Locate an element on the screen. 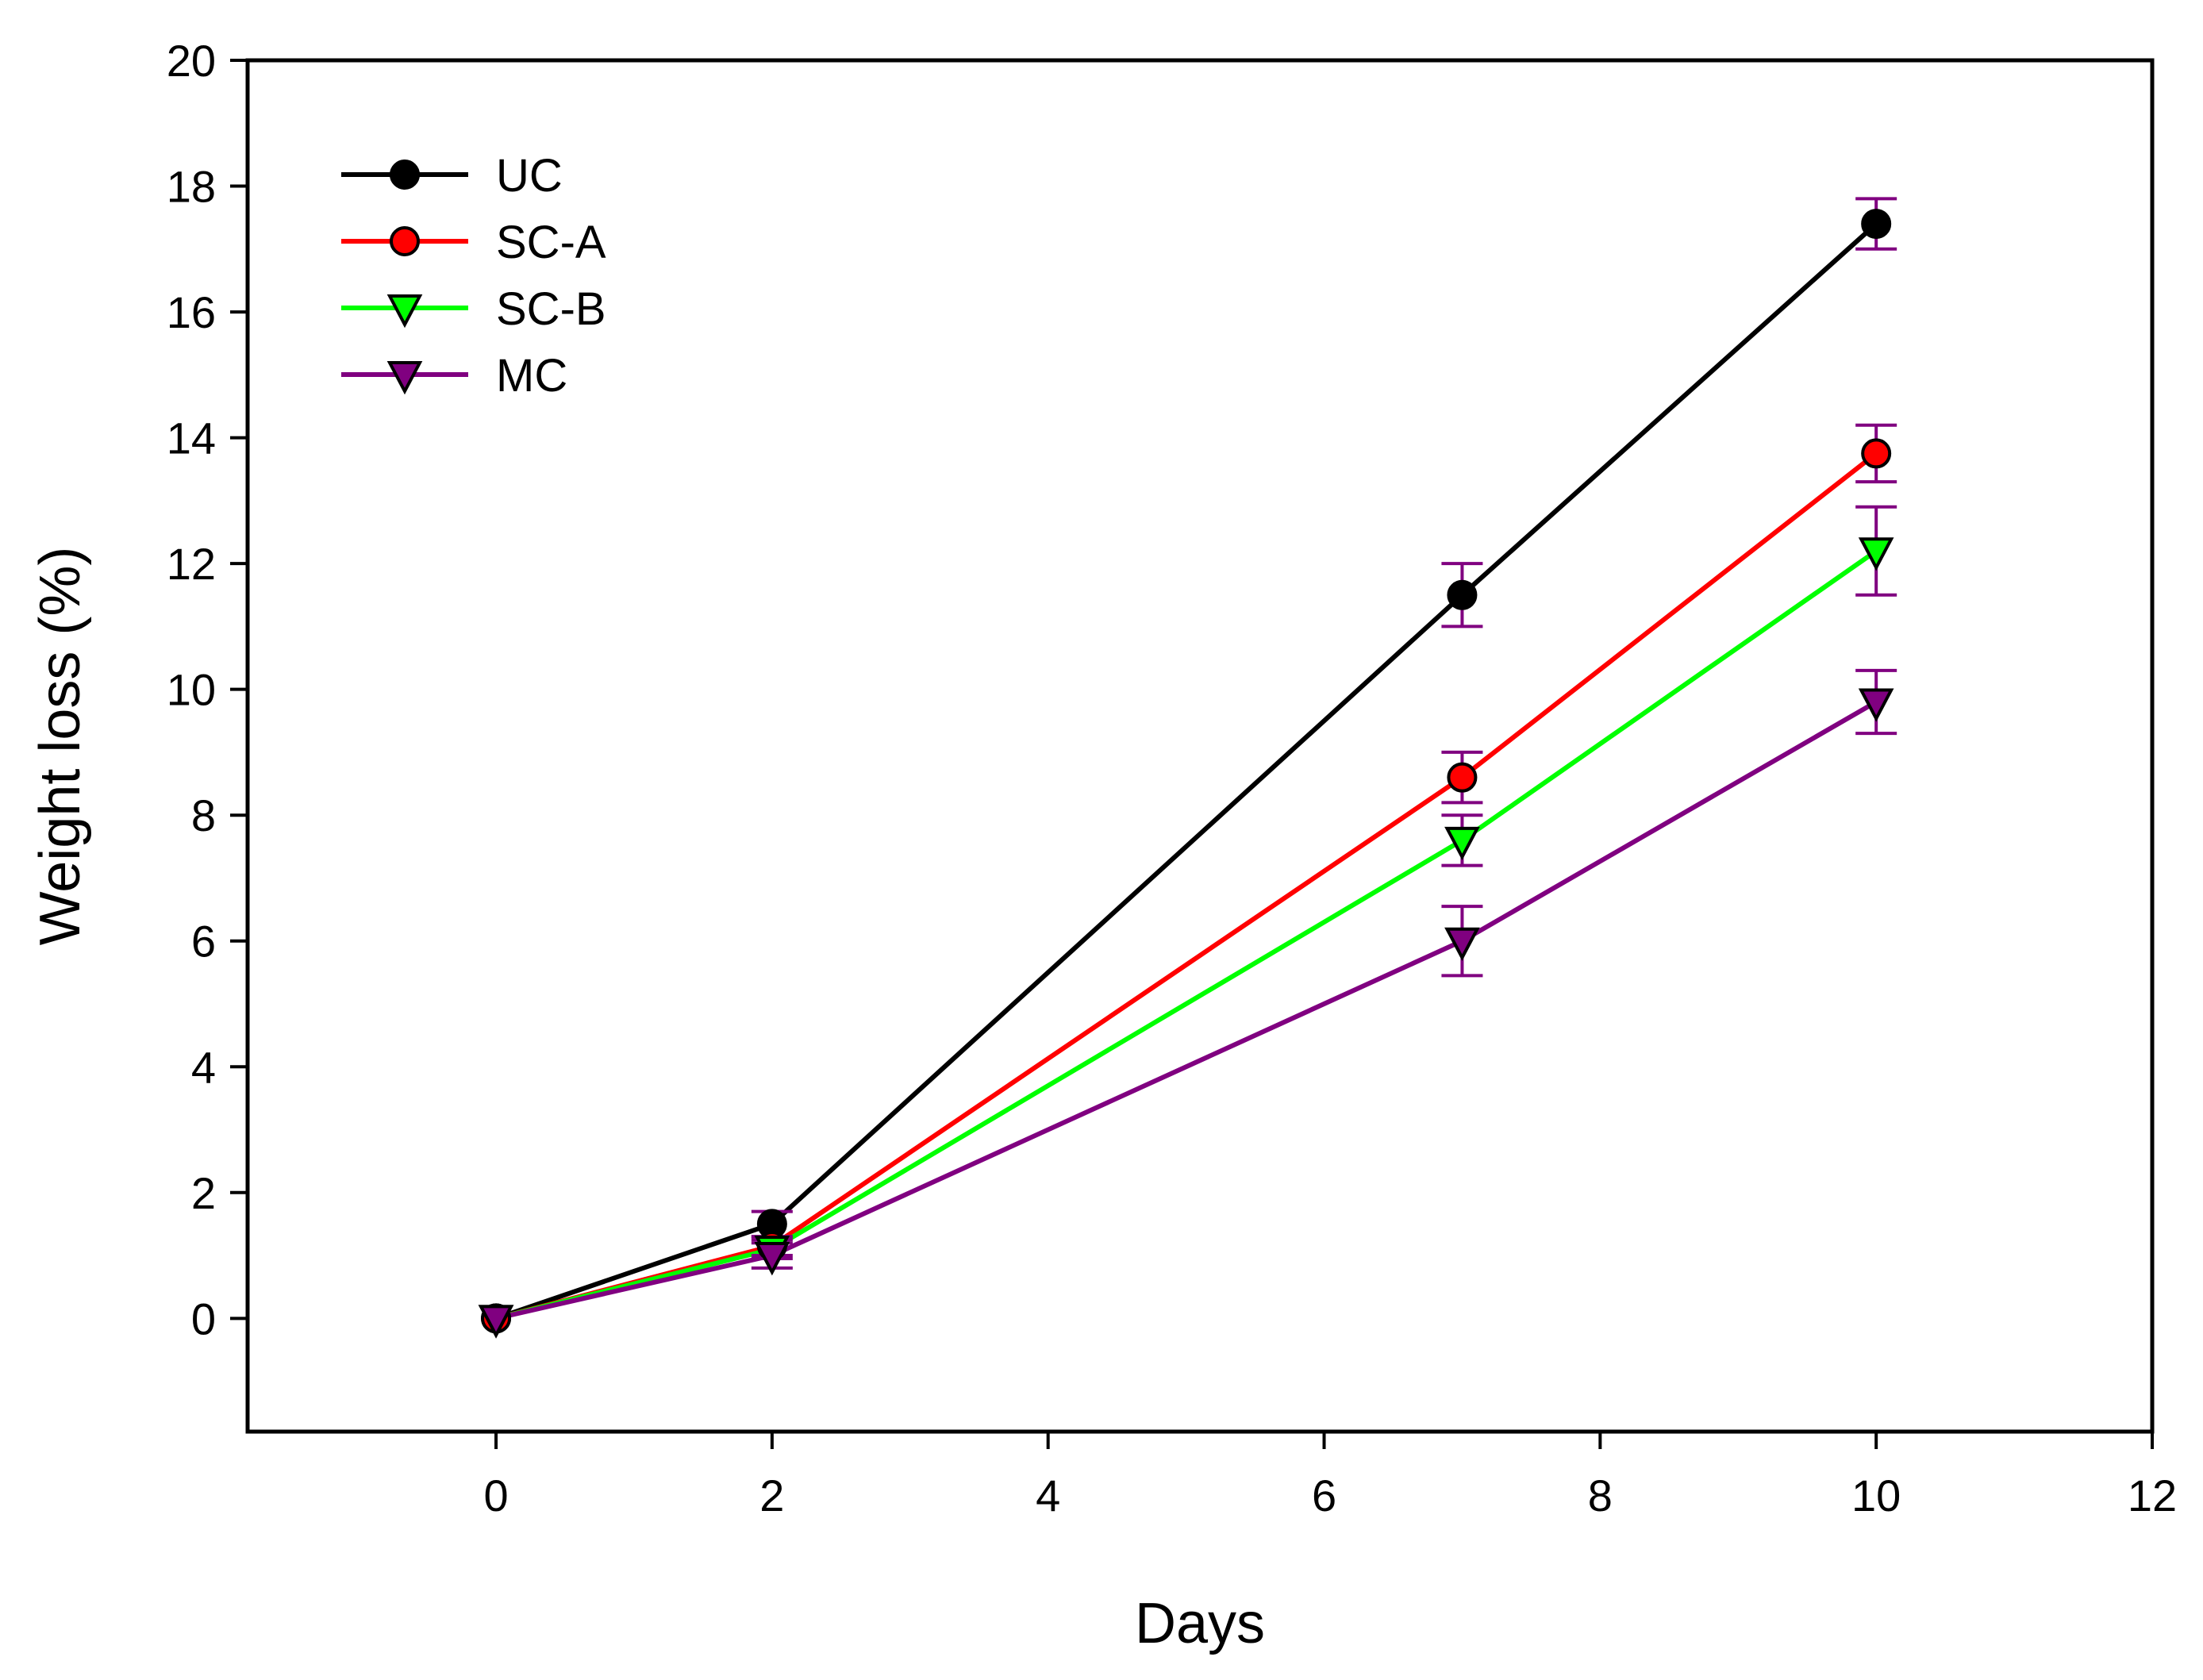 The width and height of the screenshot is (2203, 1680). x-tick-label: 6 is located at coordinates (1324, 1495).